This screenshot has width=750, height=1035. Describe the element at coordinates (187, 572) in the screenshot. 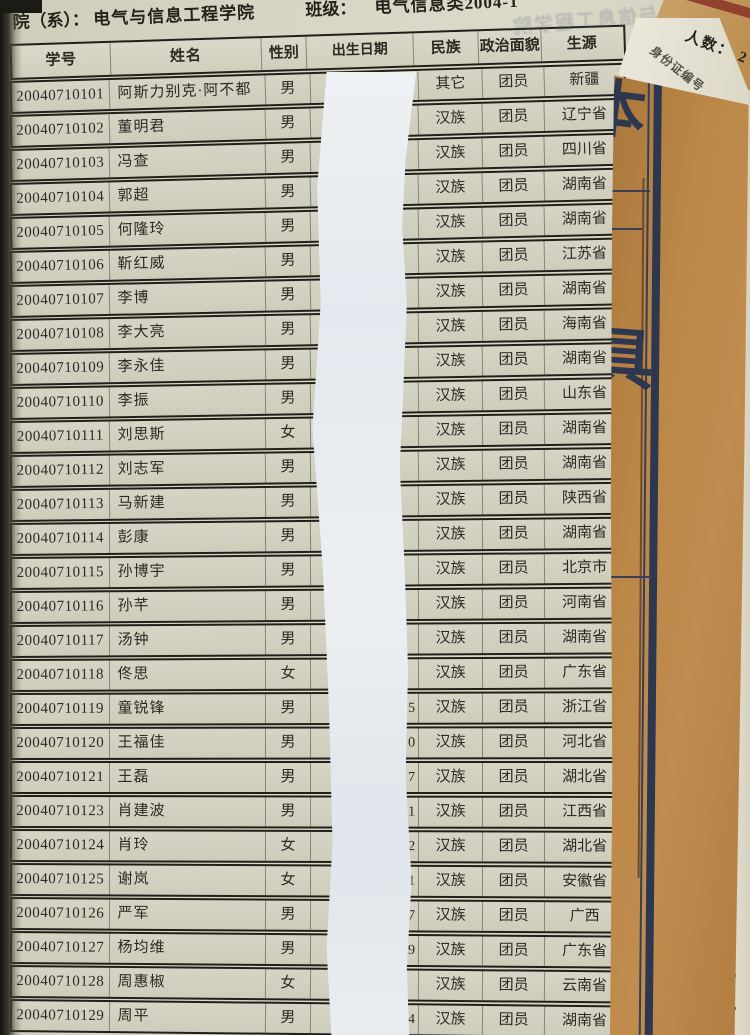

I see `cell-name: 孙博宇` at that location.